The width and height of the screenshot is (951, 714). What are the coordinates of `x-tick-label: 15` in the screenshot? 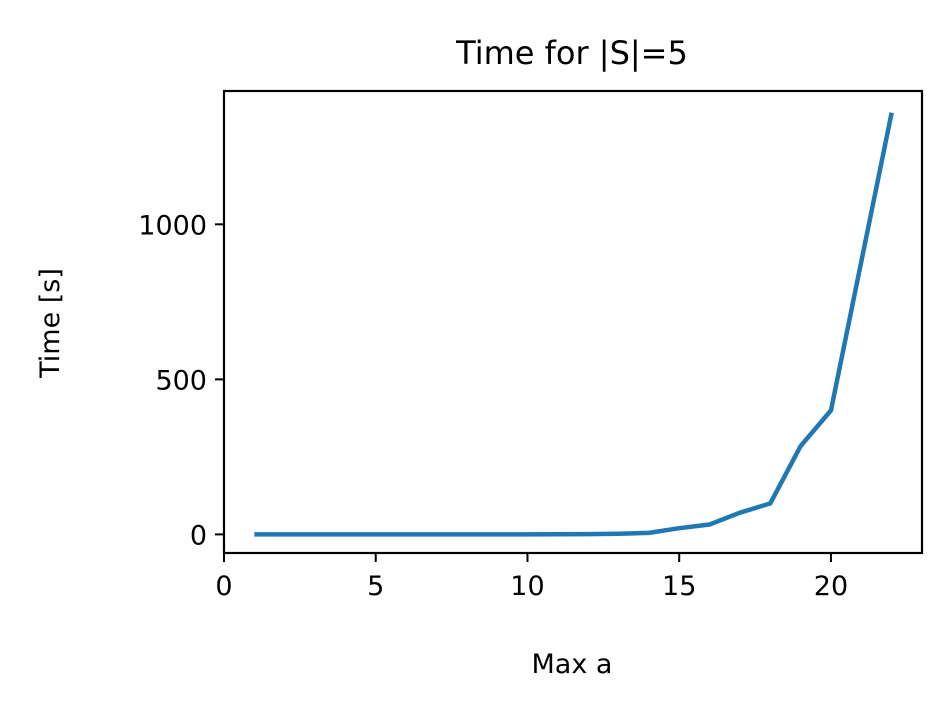 It's located at (679, 586).